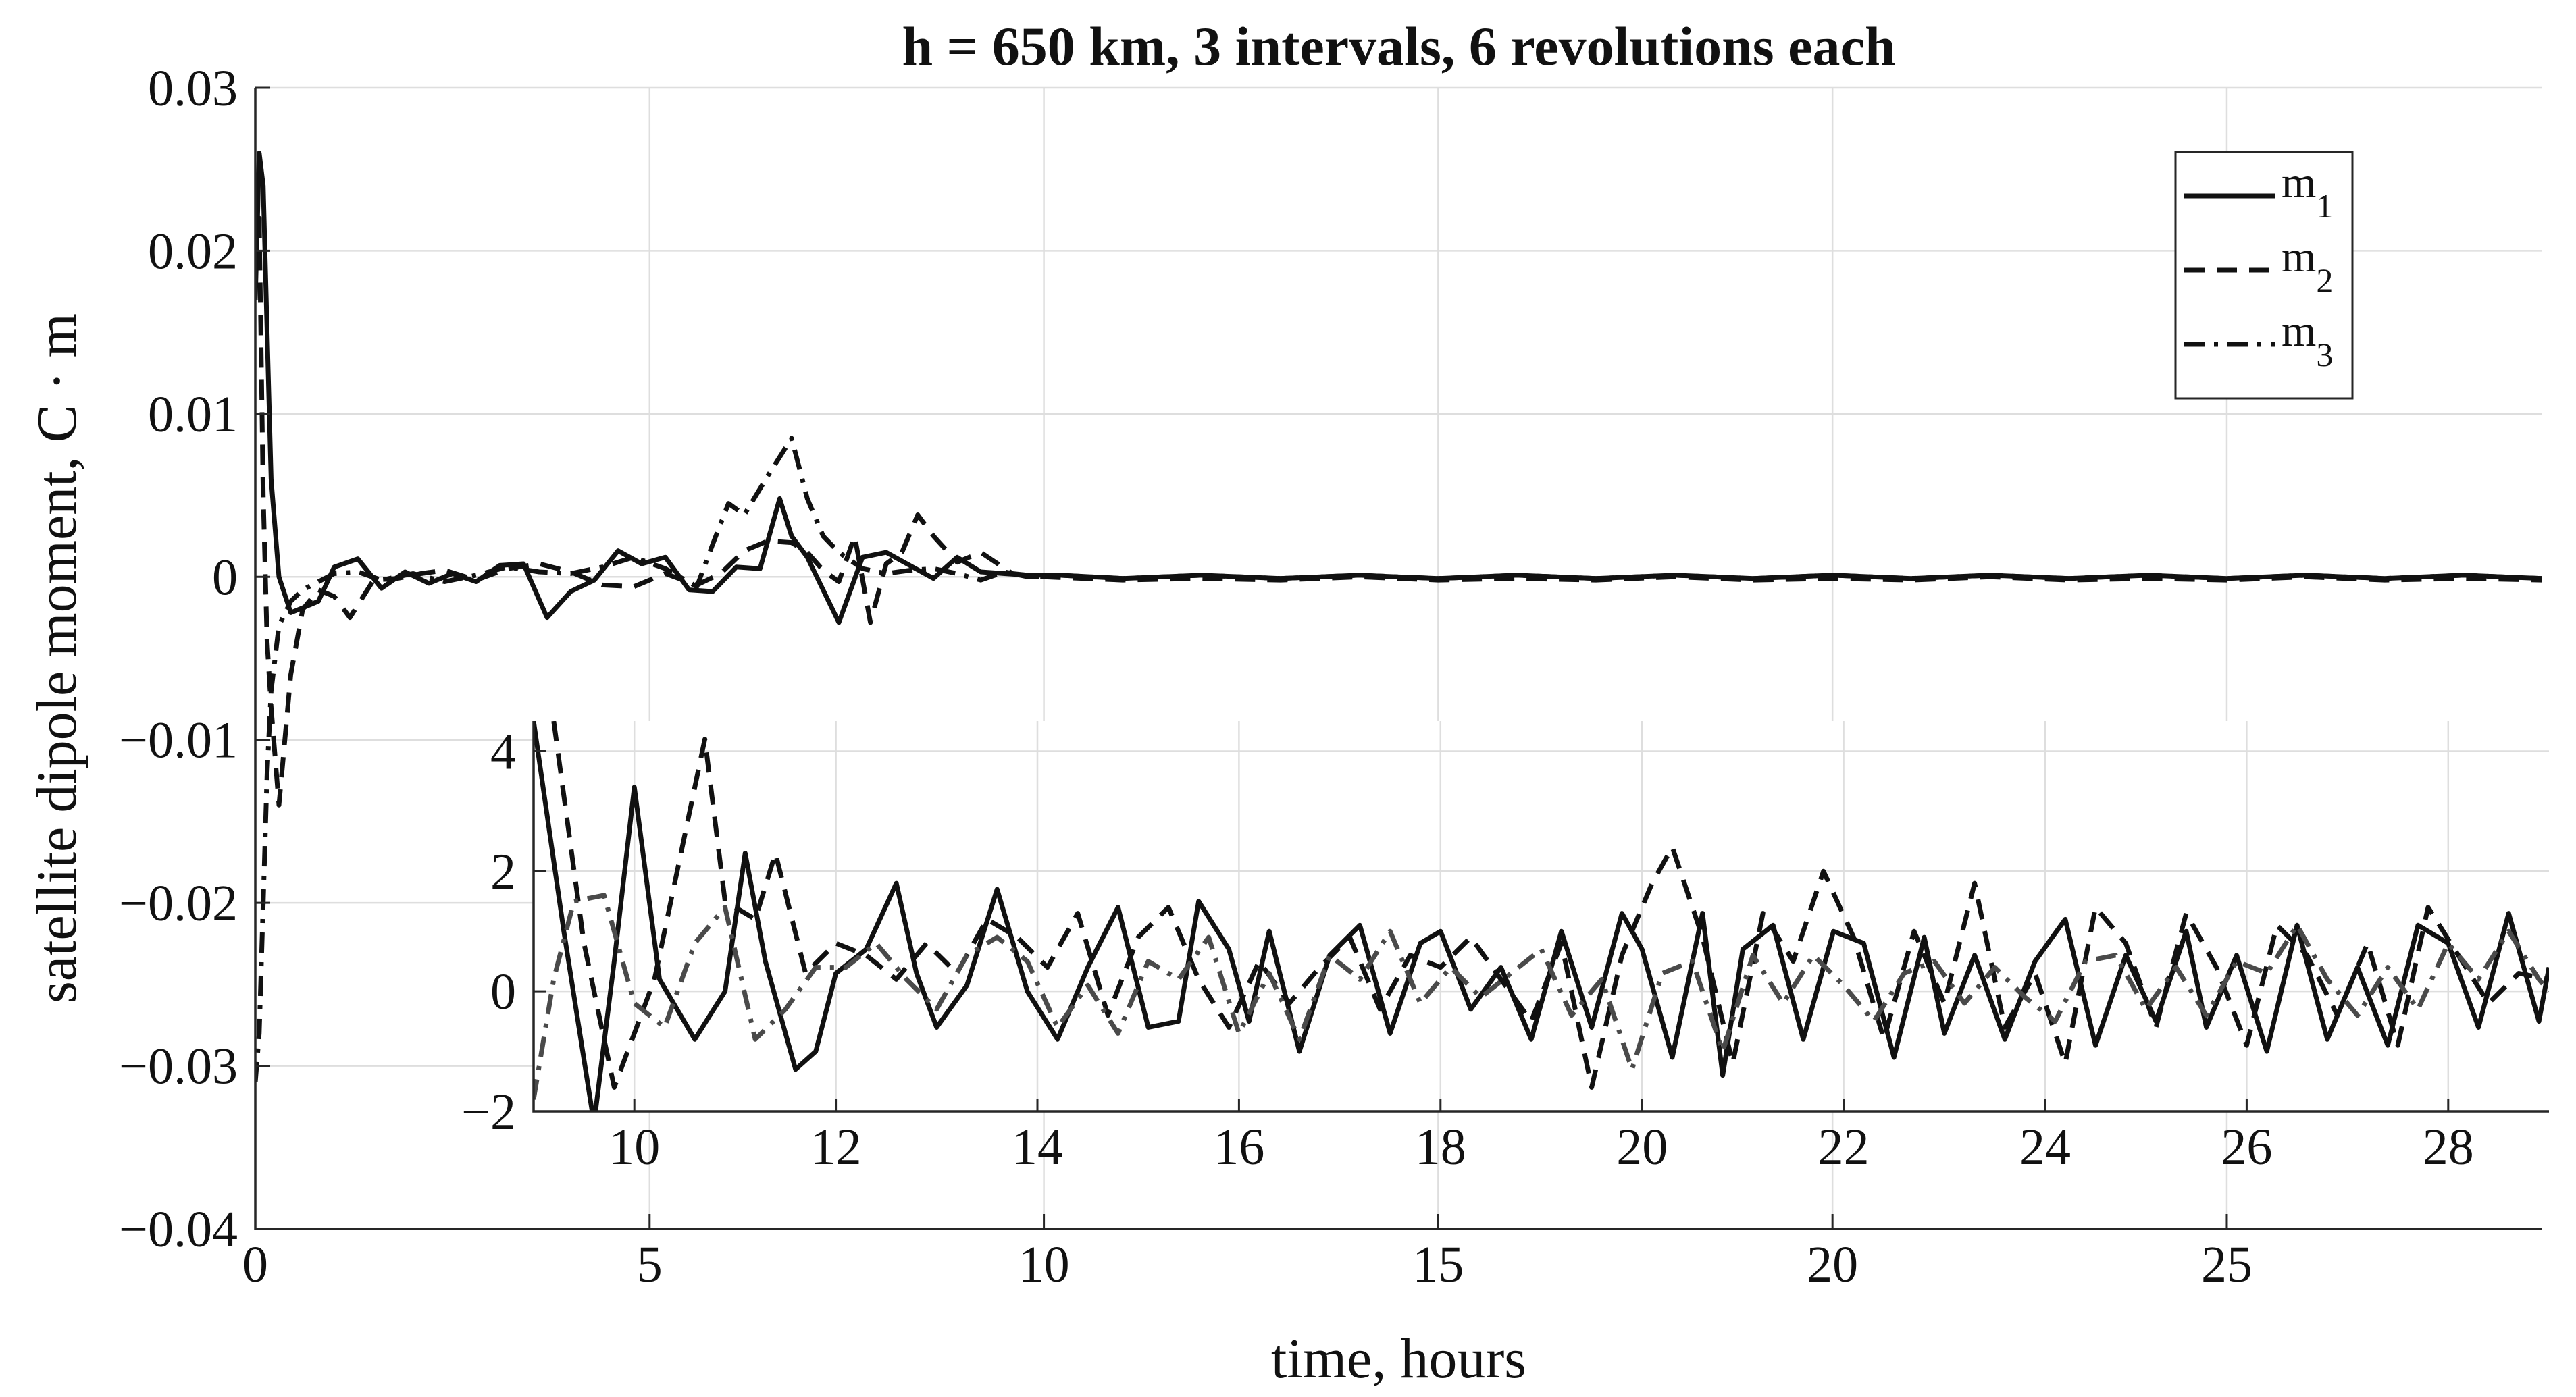 This screenshot has height=1397, width=2576. Describe the element at coordinates (2324, 354) in the screenshot. I see `legend-label-subscript: 3` at that location.